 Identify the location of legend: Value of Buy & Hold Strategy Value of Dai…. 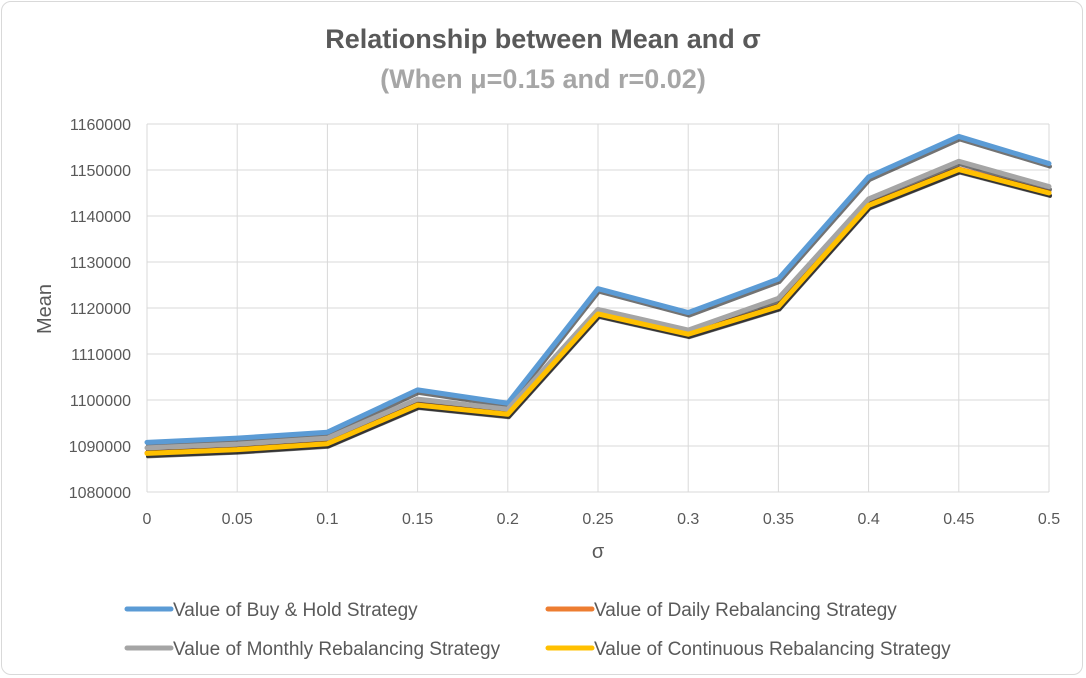
(537, 630).